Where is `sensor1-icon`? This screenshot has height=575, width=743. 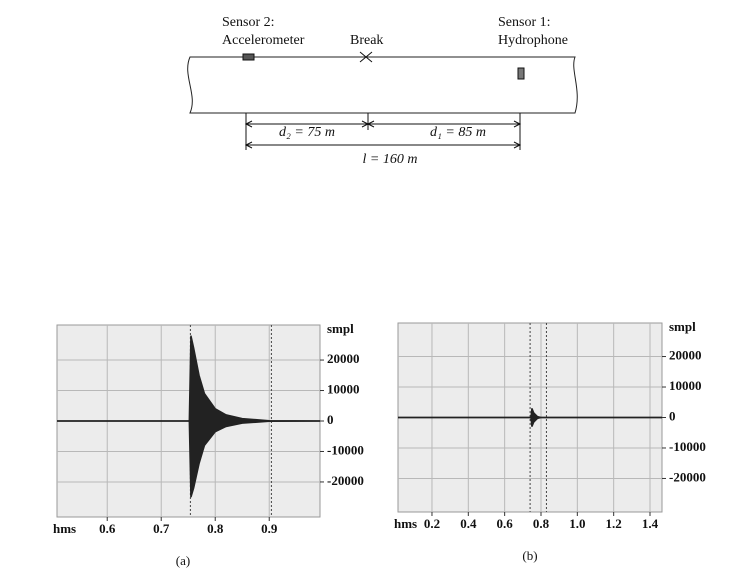
sensor1-icon is located at coordinates (521, 73).